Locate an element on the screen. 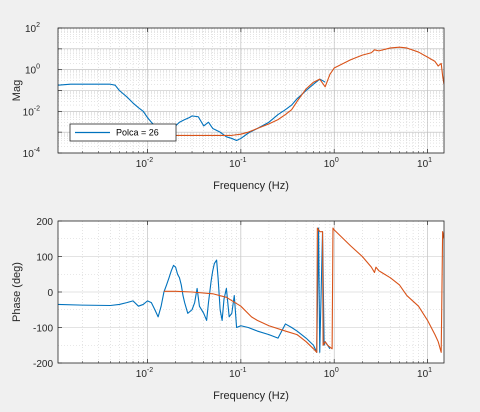 Image resolution: width=480 pixels, height=412 pixels. phase-y-axis-label: Phase (deg) is located at coordinates (17, 292).